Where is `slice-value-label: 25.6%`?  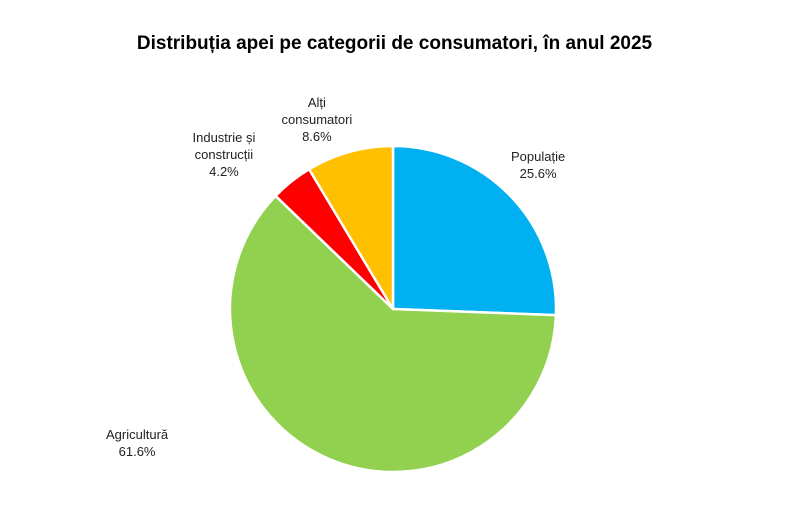 slice-value-label: 25.6% is located at coordinates (538, 173).